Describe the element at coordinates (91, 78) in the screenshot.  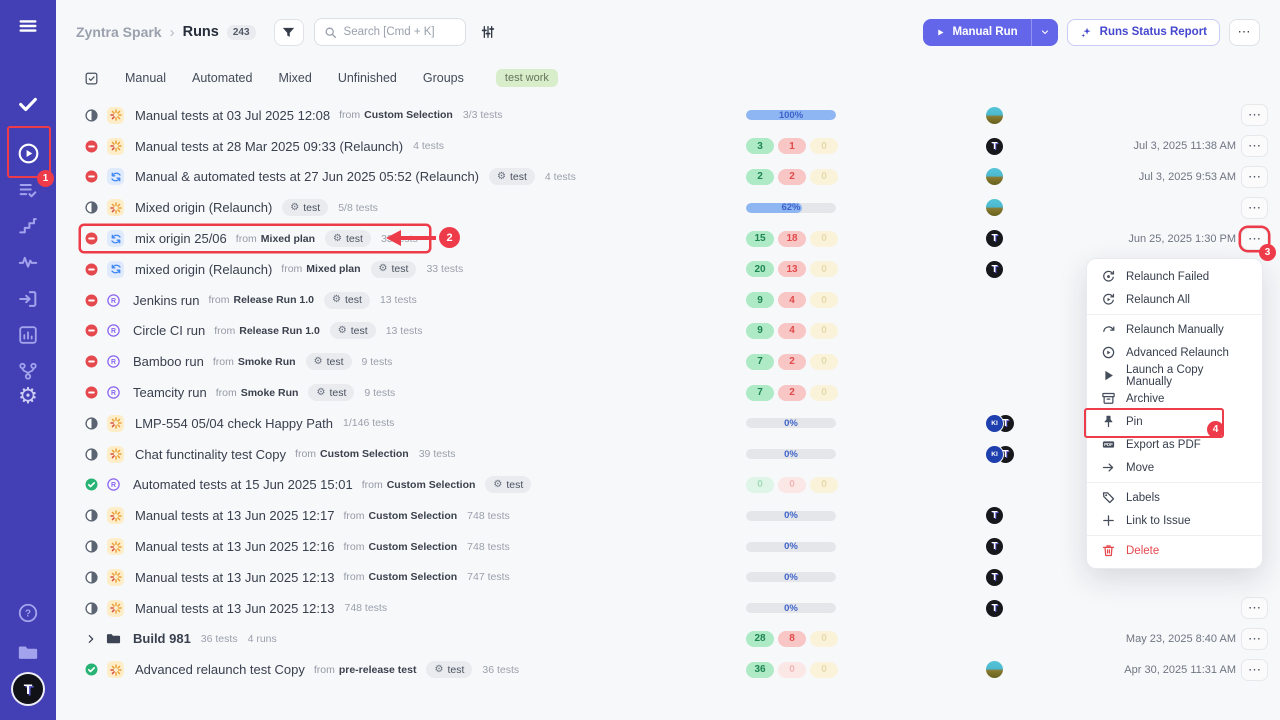
I see `select-runs-icon` at that location.